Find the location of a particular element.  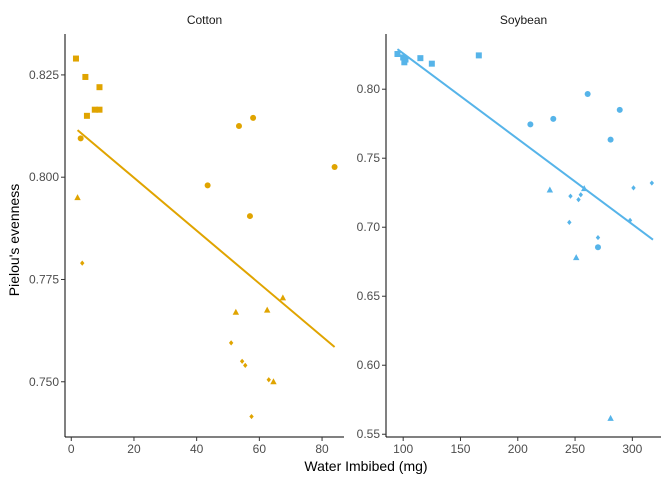

x-tick-label: 80 is located at coordinates (322, 449).